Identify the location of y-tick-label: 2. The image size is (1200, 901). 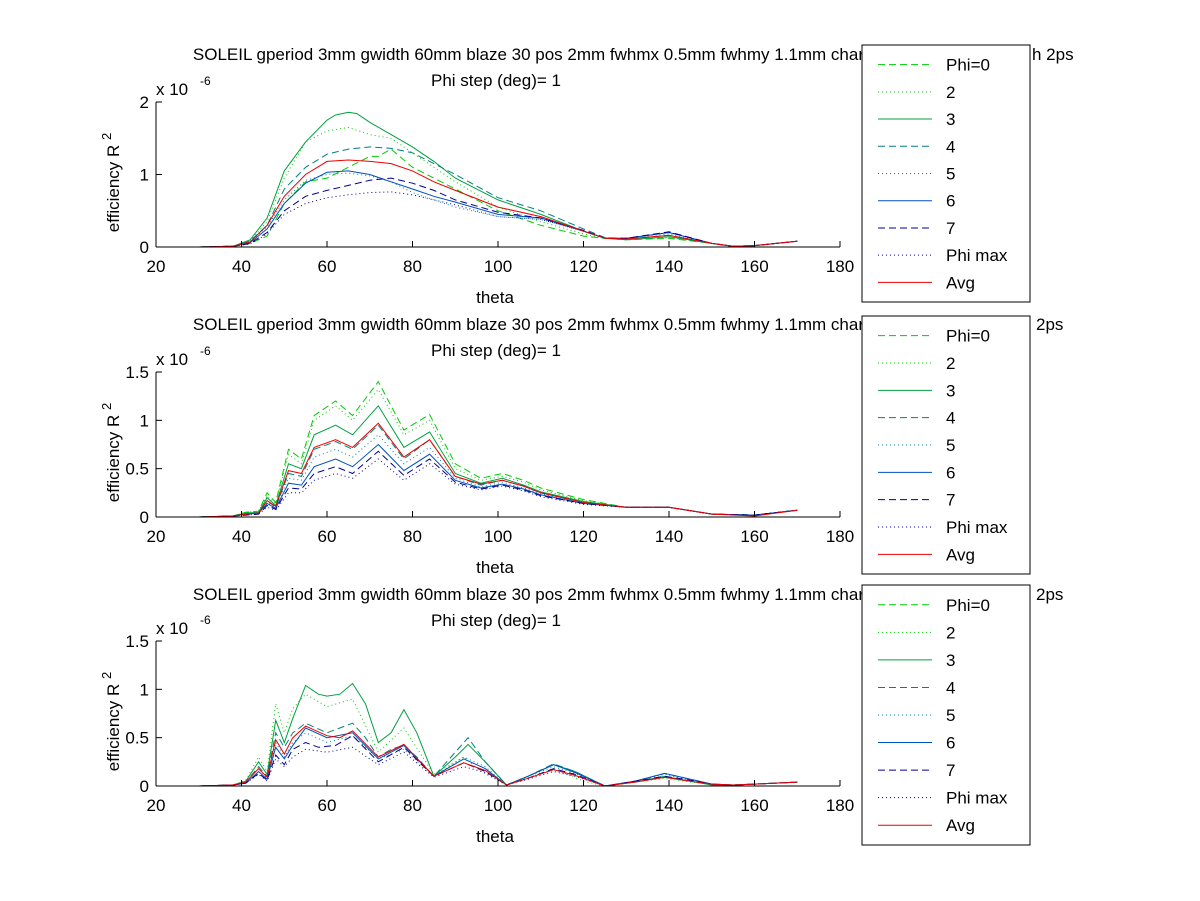
(144, 102).